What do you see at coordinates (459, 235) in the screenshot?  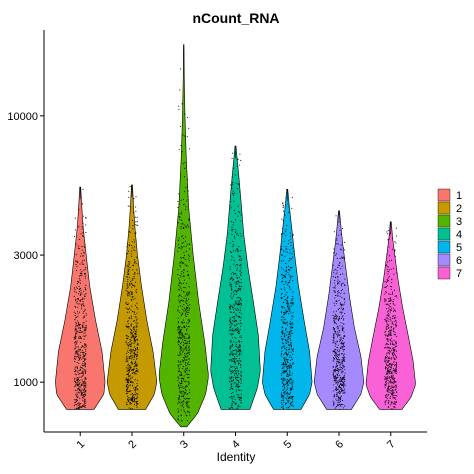 I see `legend-label-4: 4` at bounding box center [459, 235].